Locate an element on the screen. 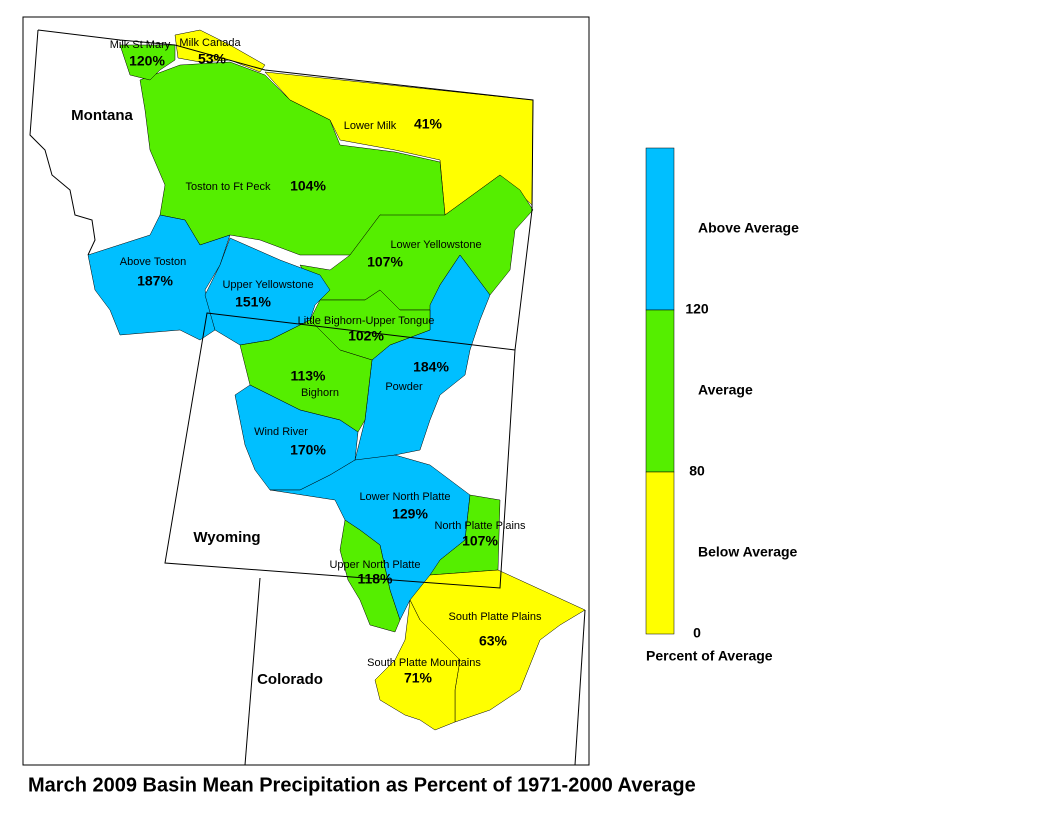  legend-label: Below Average is located at coordinates (748, 552).